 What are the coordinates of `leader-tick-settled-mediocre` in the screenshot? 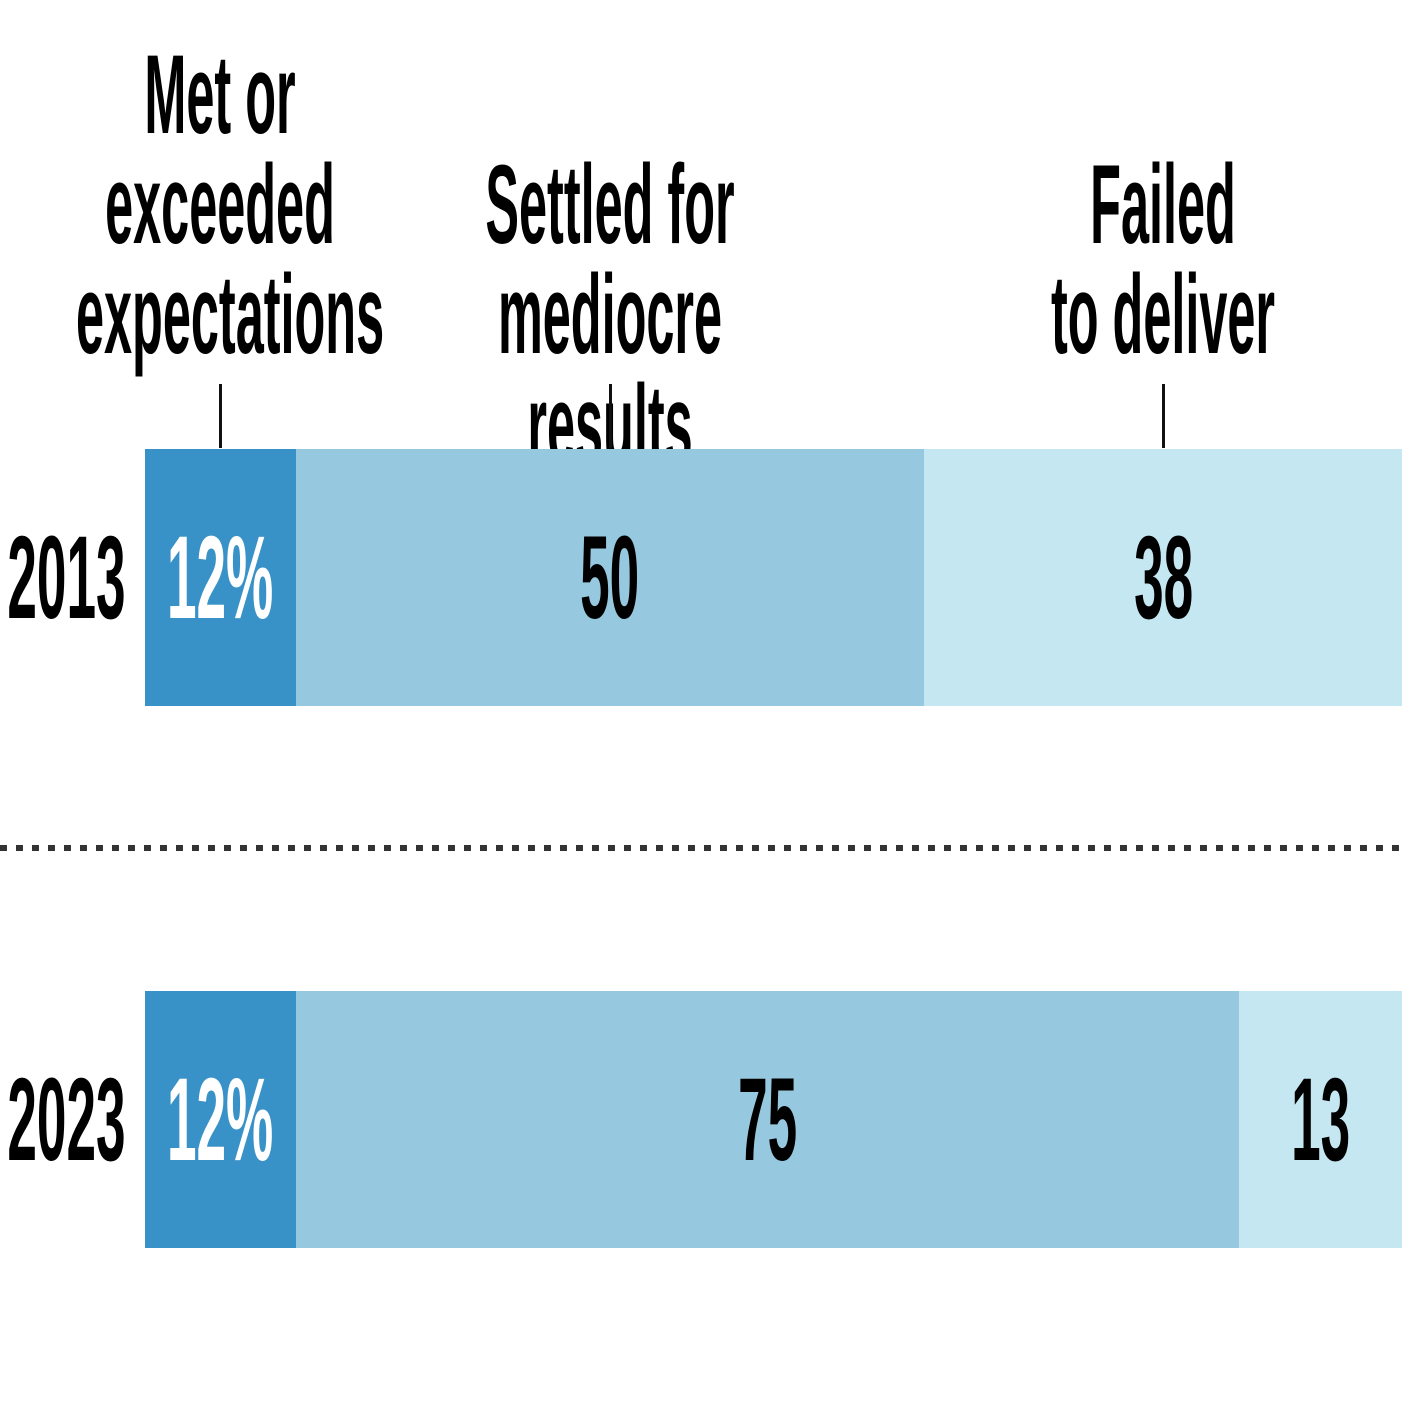 It's located at (610, 416).